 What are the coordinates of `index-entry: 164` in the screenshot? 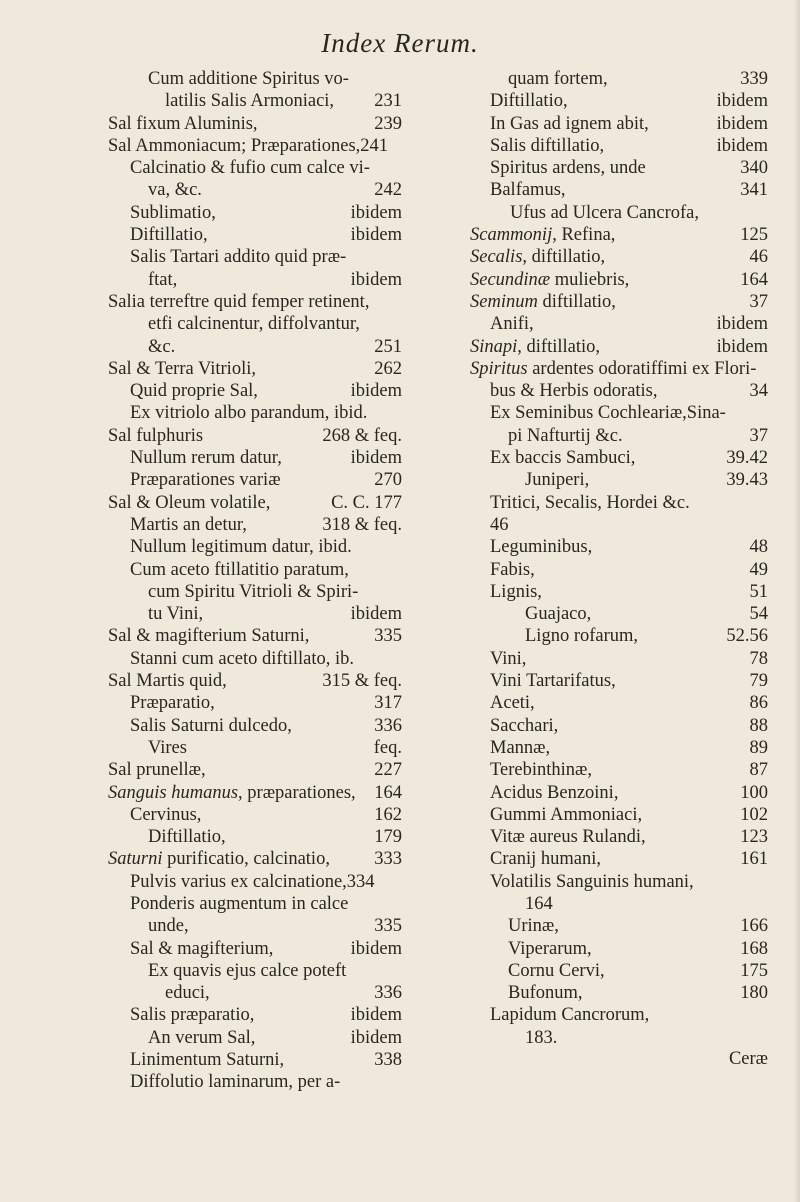 It's located at (619, 904).